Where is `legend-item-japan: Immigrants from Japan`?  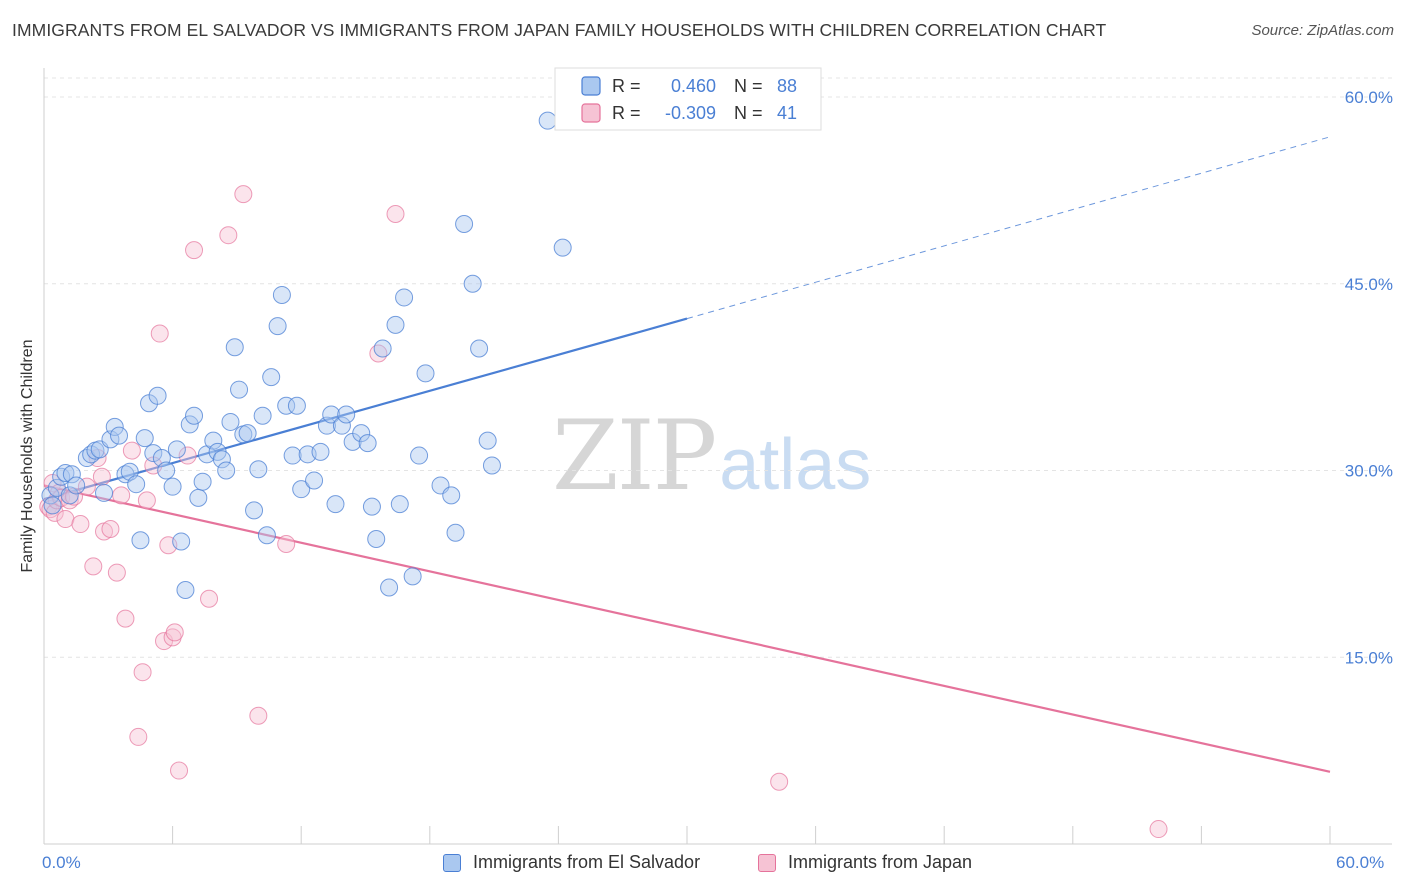
legend-item-japan: Immigrants from Japan is located at coordinates (865, 862).